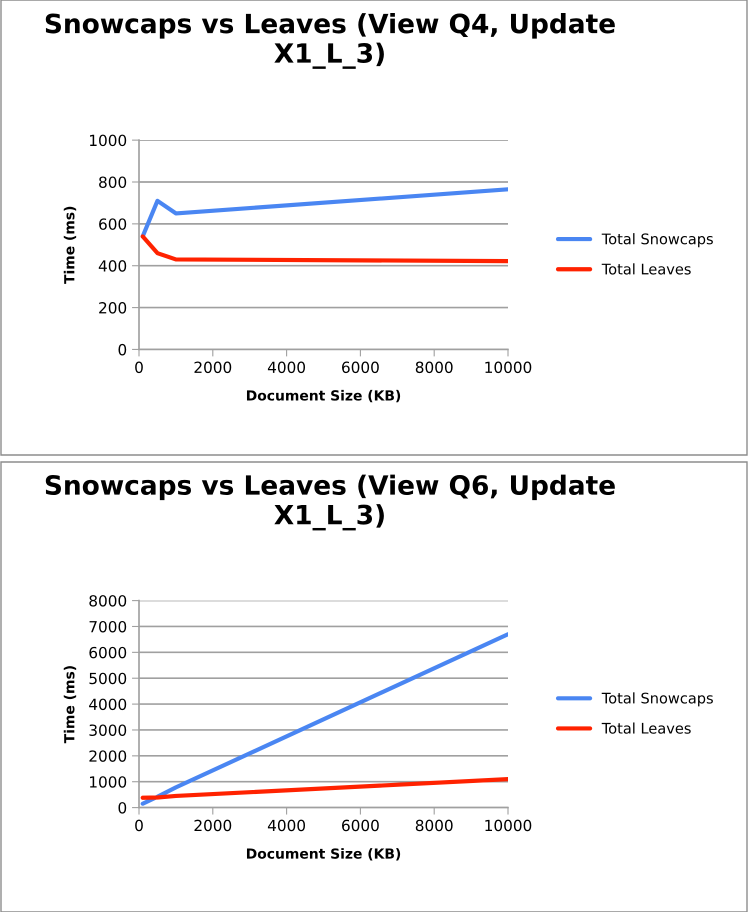  I want to click on y-tick-label: 5000, so click(107, 678).